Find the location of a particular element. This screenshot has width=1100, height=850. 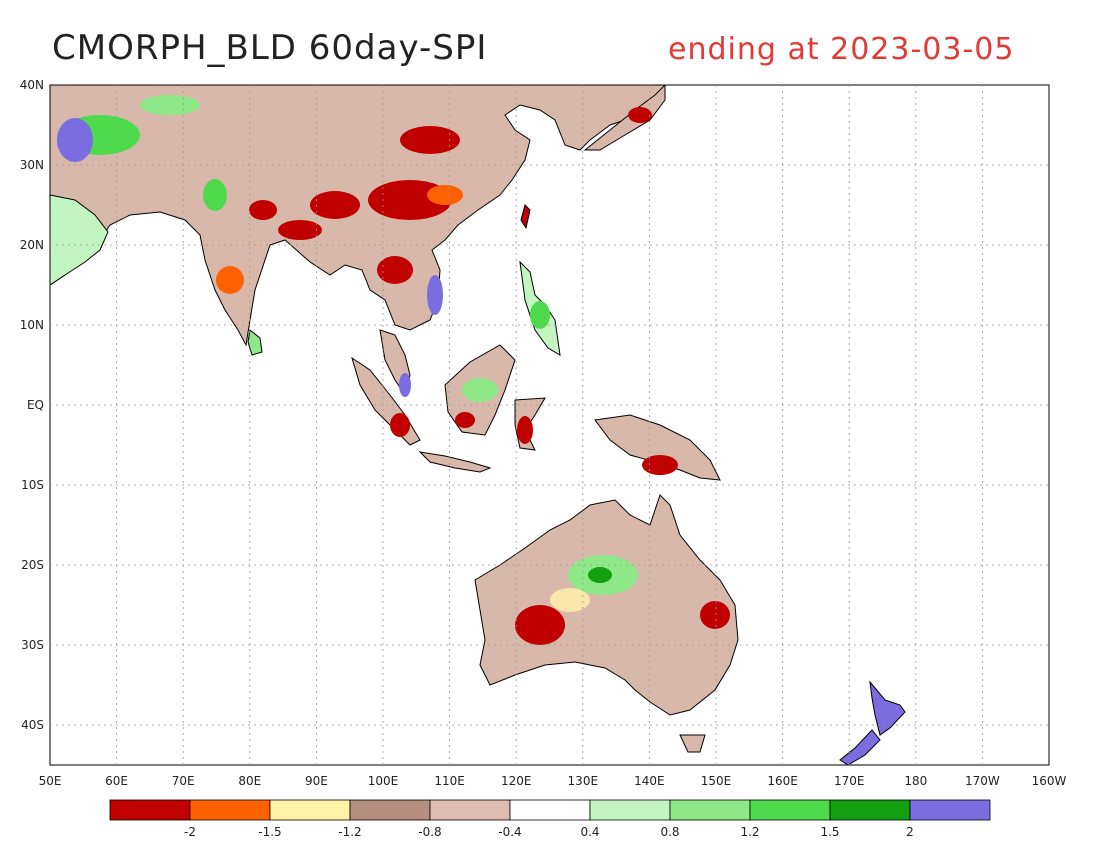

lat-tick-label: 30S is located at coordinates (32, 645).